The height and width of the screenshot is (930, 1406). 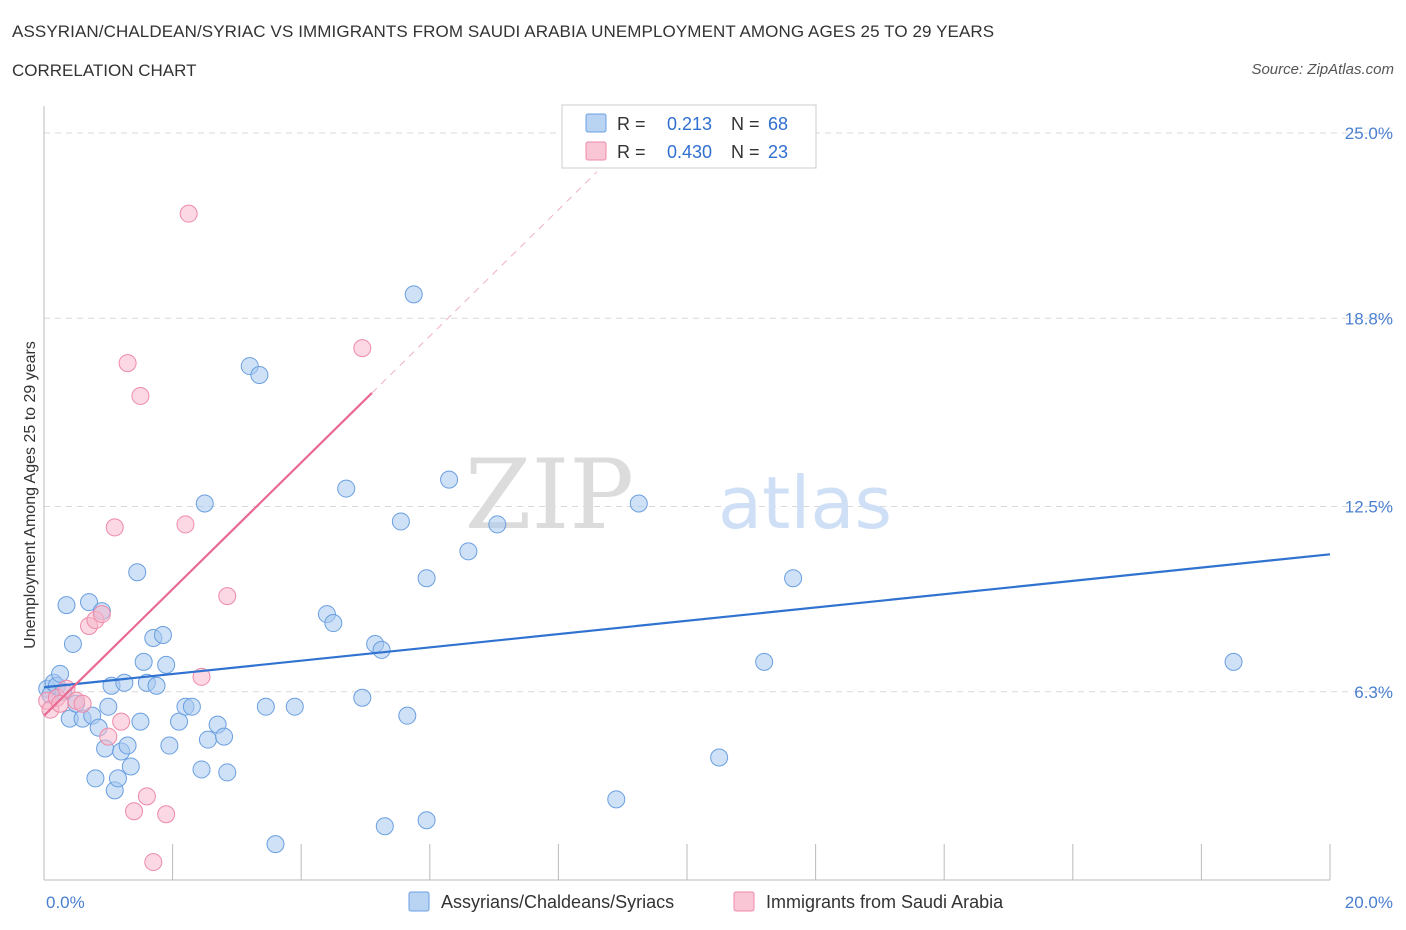 I want to click on correlation-legend: R = 0.213 N = 68 R = 0.430 N = 23, so click(x=689, y=136).